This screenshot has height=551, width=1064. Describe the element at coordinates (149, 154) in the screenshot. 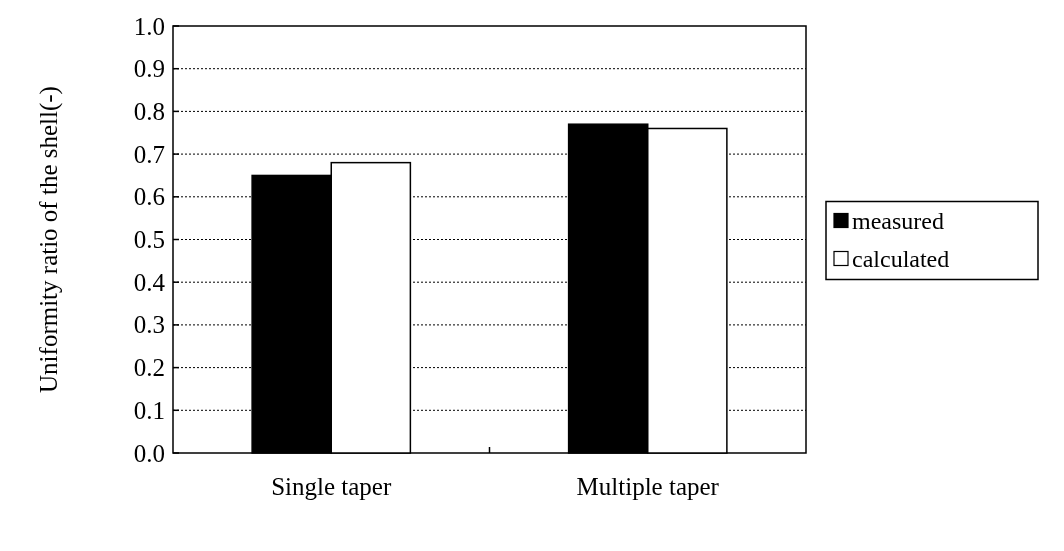

I see `y-tick-label: 0.7` at that location.